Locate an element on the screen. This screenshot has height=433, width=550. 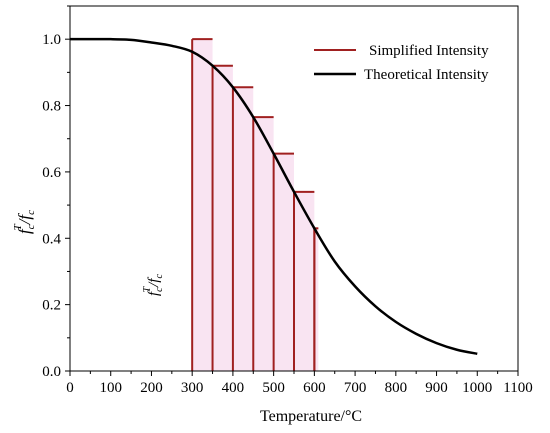
y-axis-title: fcT/fc is located at coordinates (24, 222).